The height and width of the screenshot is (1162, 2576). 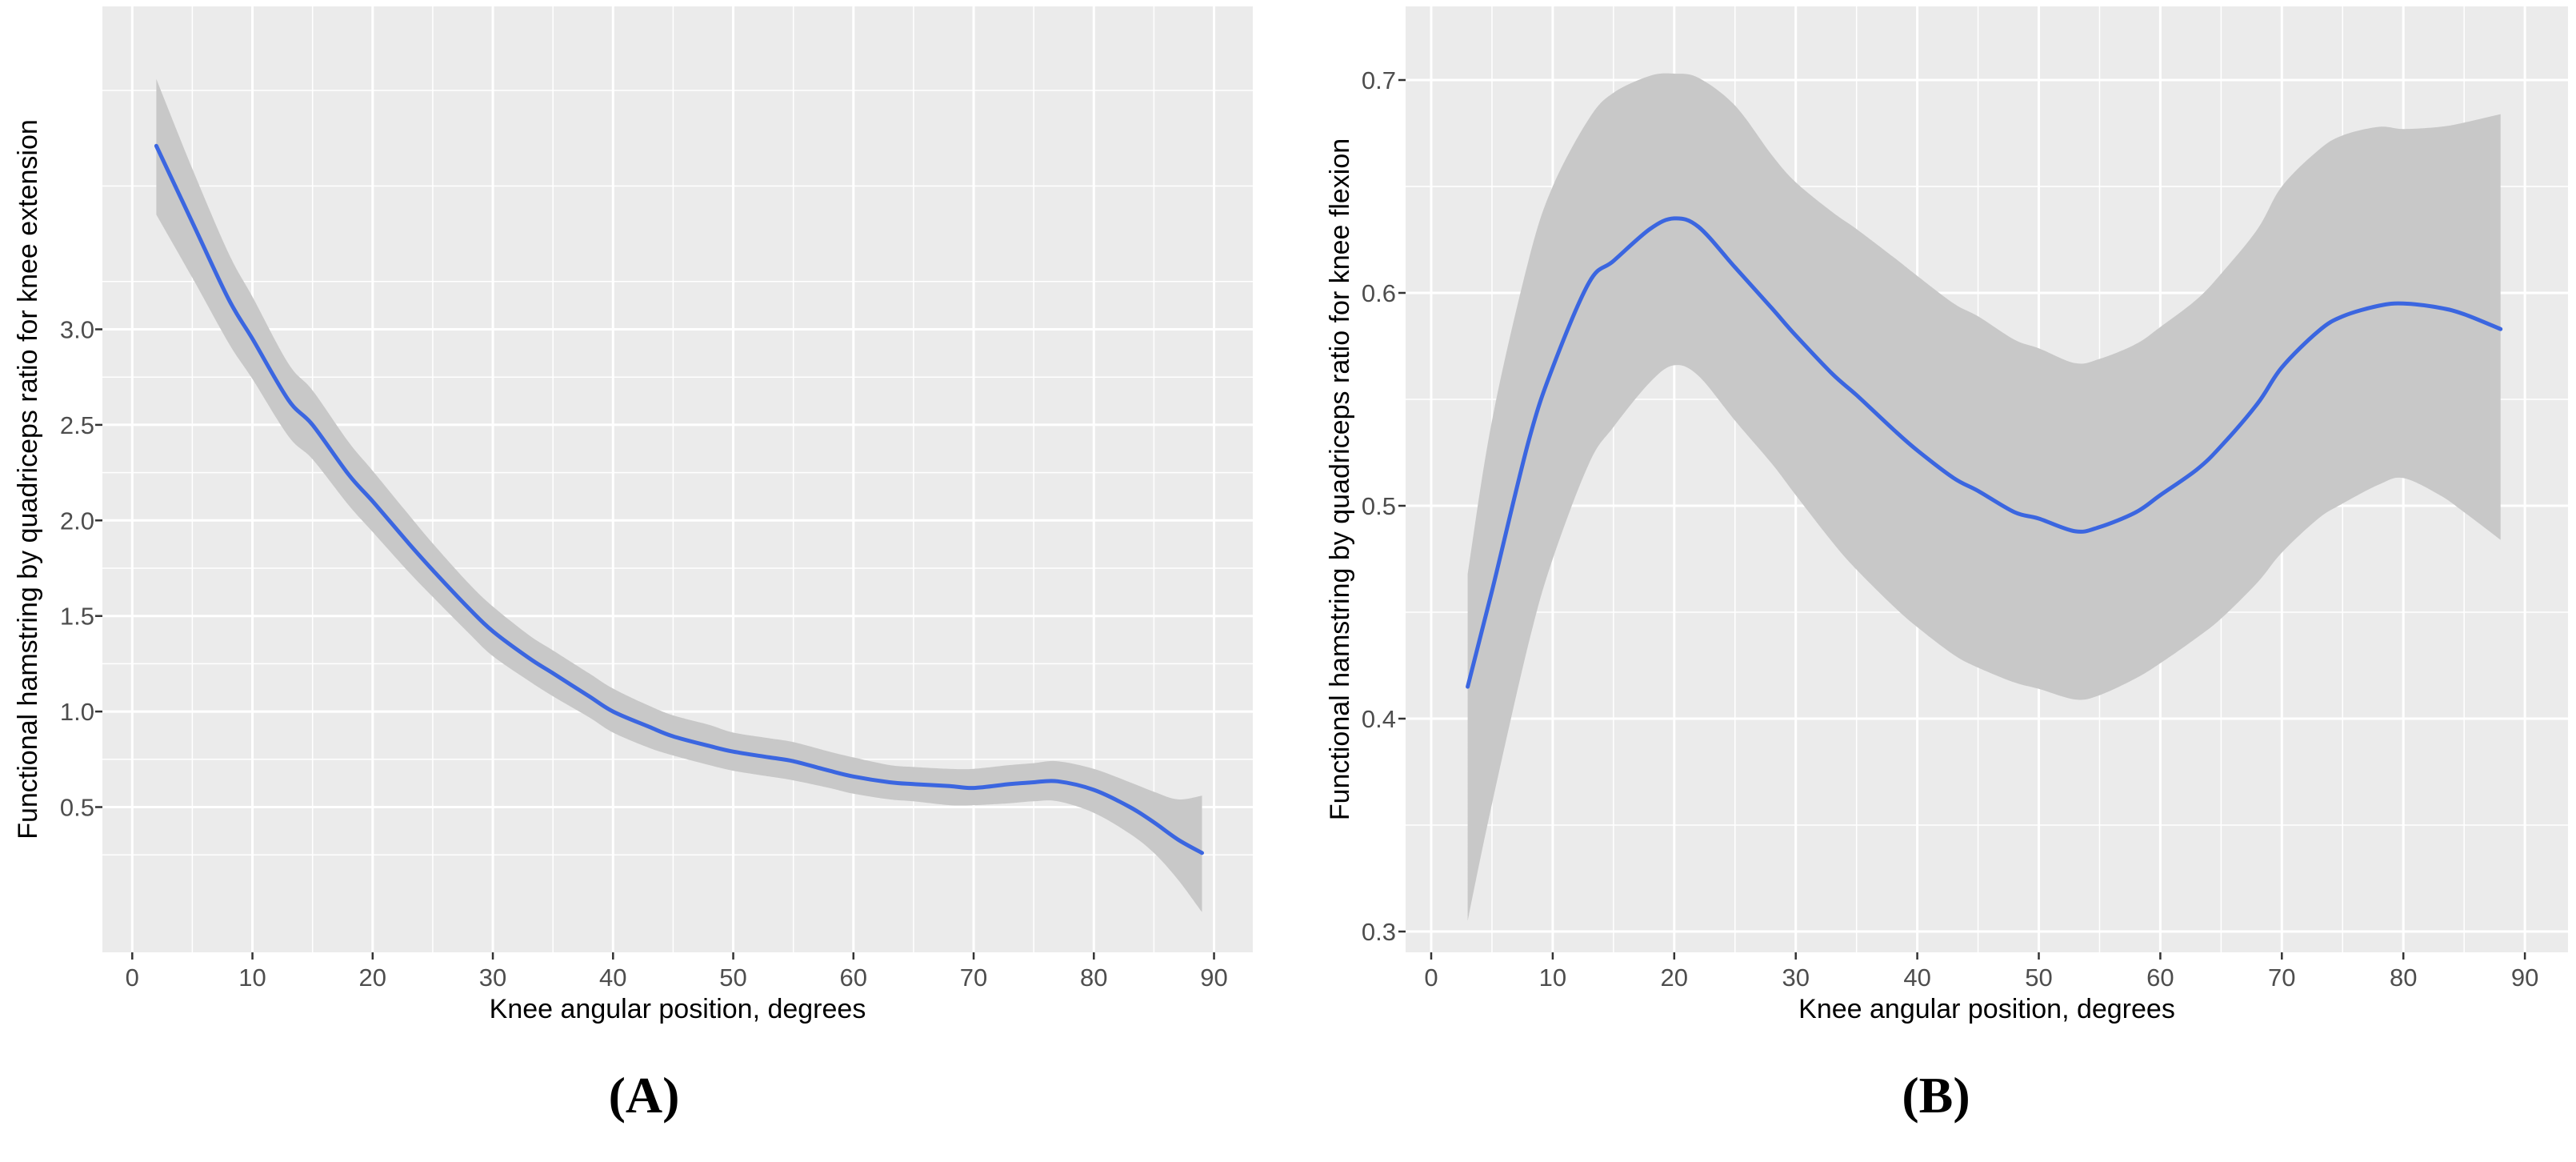 I want to click on y-tick-label: 0.7, so click(x=1379, y=80).